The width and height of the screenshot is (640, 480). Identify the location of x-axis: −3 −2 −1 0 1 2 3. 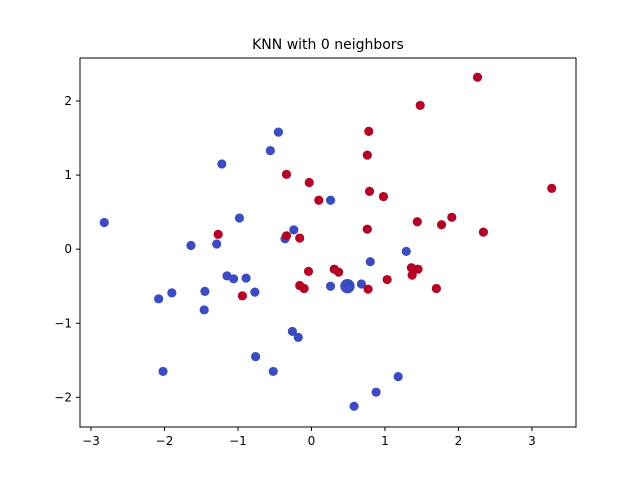
(309, 437).